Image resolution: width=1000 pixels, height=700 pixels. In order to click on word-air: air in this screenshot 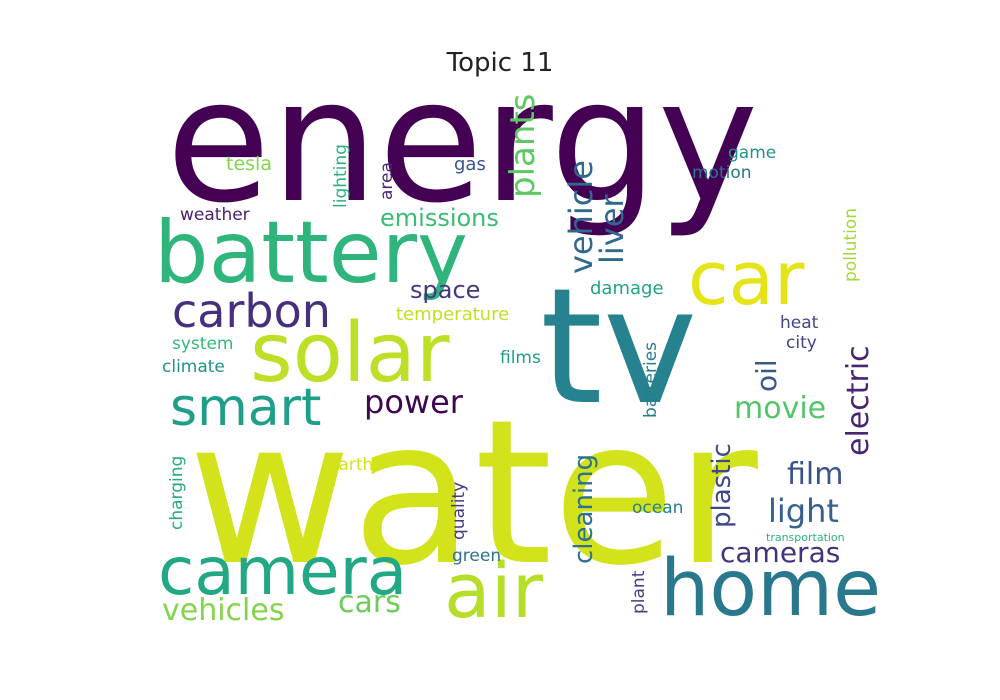, I will do `click(494, 590)`.